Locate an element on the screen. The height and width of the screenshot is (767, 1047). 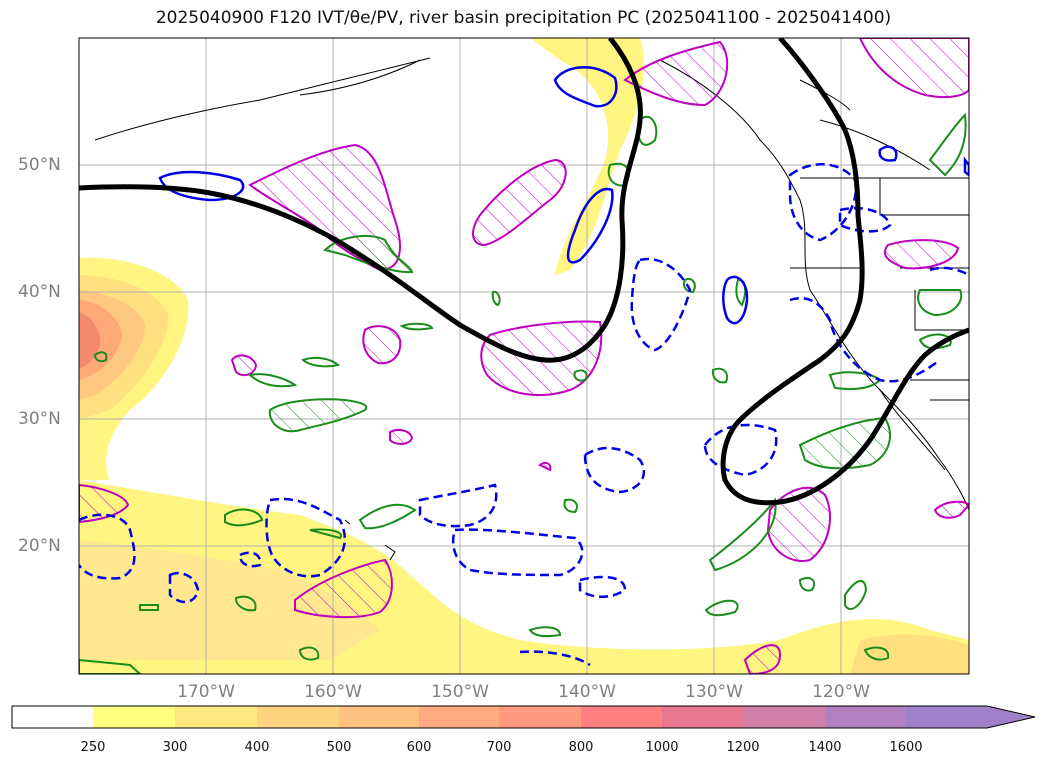
colorbar-tick: 300 is located at coordinates (175, 747).